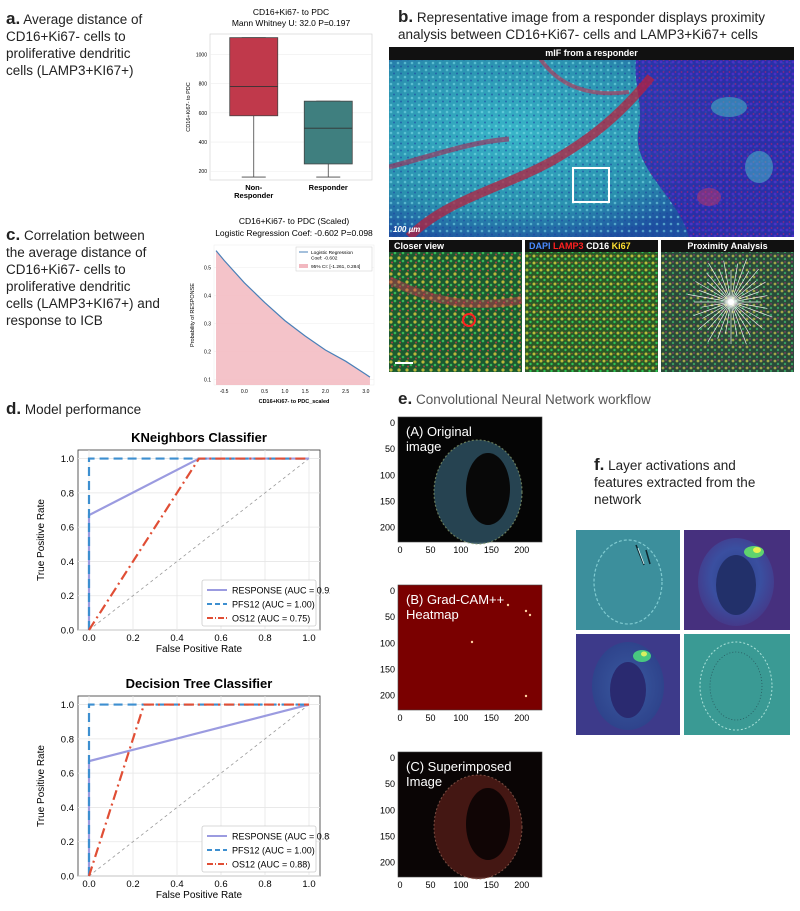  I want to click on panel-f-line: network, so click(618, 499).